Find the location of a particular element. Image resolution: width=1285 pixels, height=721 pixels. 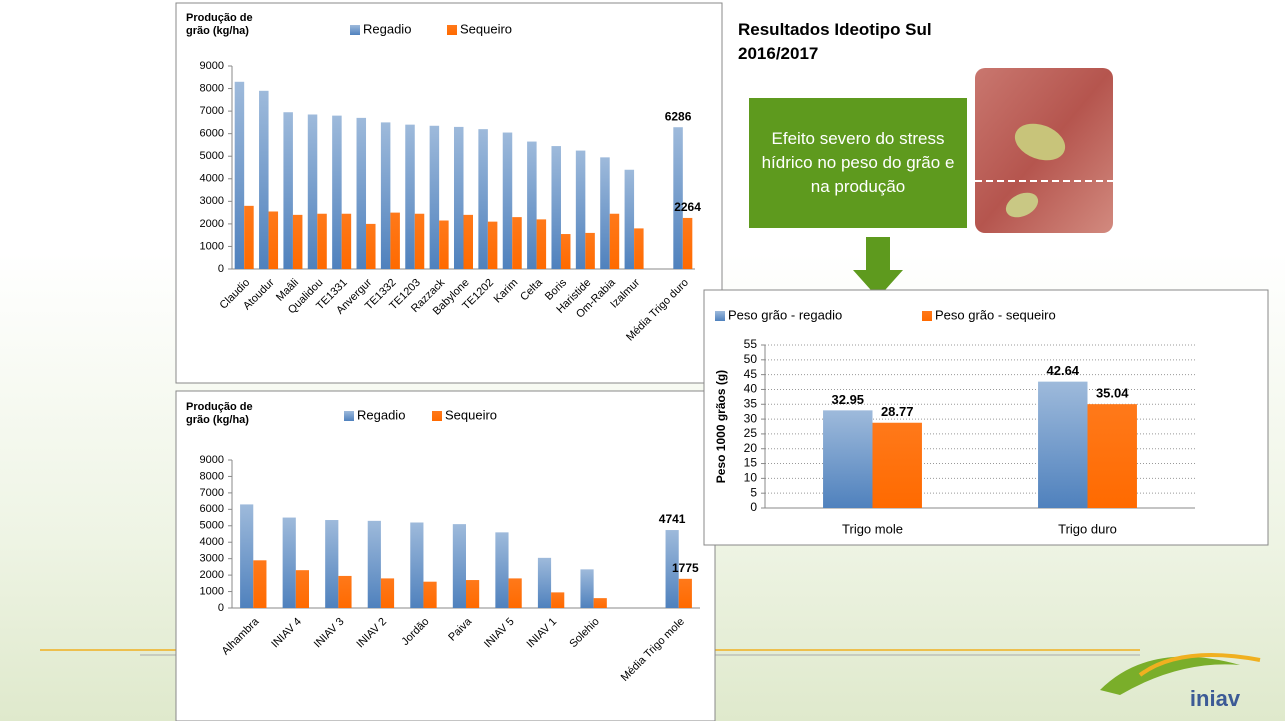

y-tick-label: 20 is located at coordinates (751, 448).